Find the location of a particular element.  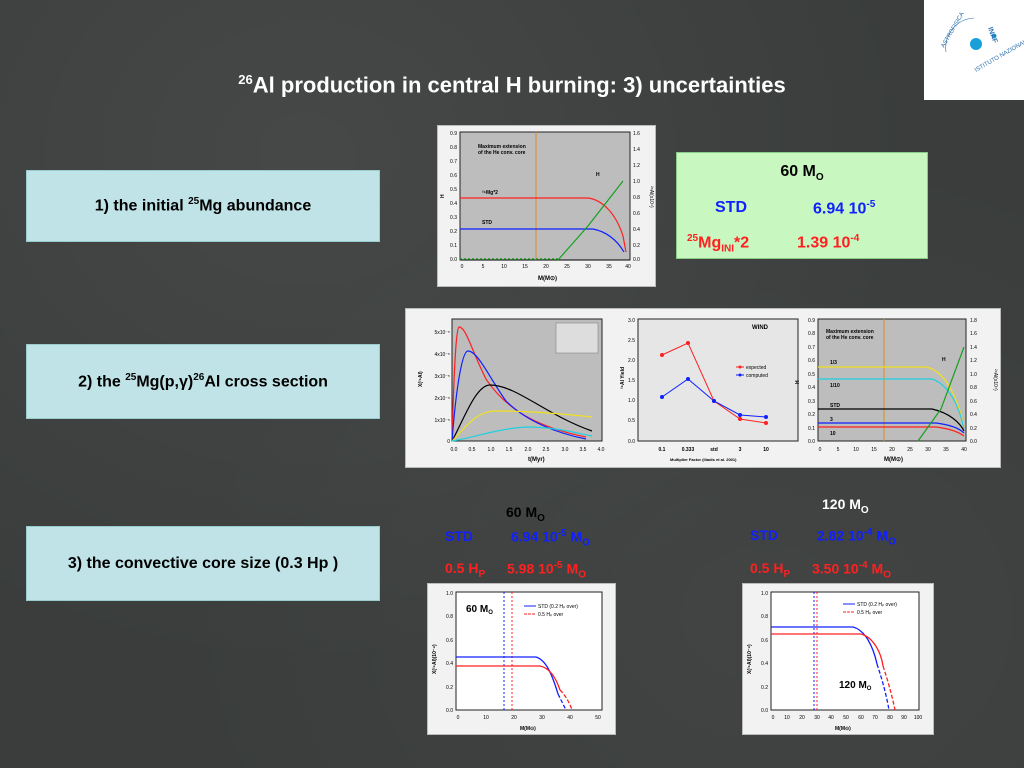

results-title: 60 MO is located at coordinates (802, 173).